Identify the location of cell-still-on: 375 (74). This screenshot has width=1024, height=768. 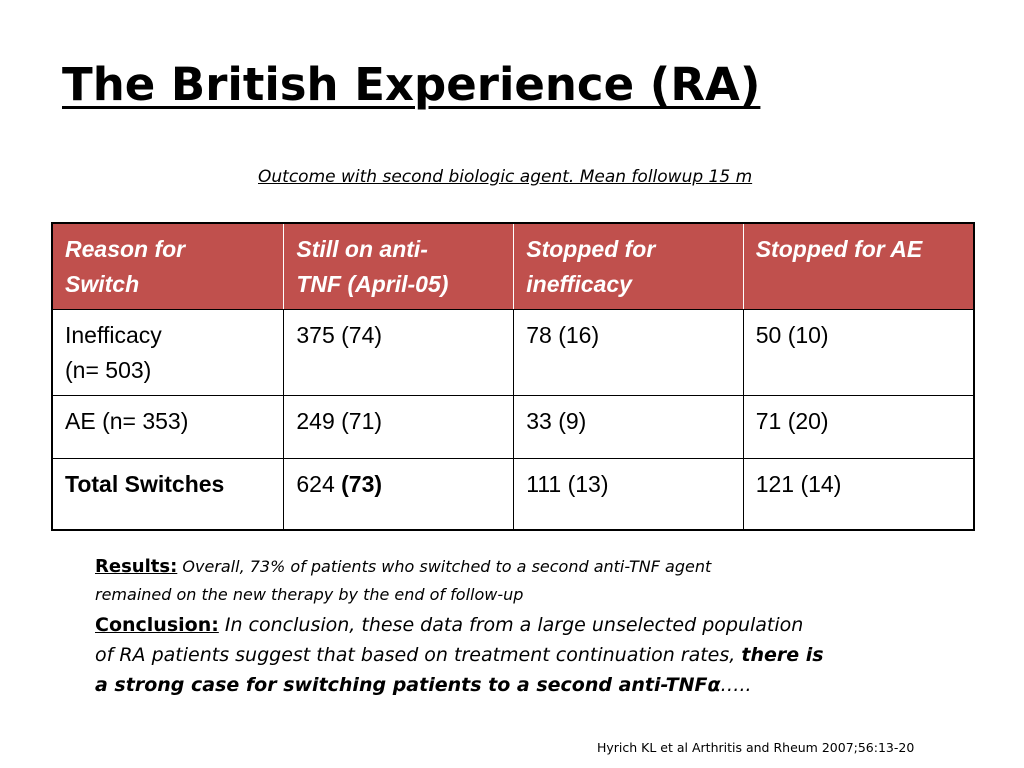
(399, 352).